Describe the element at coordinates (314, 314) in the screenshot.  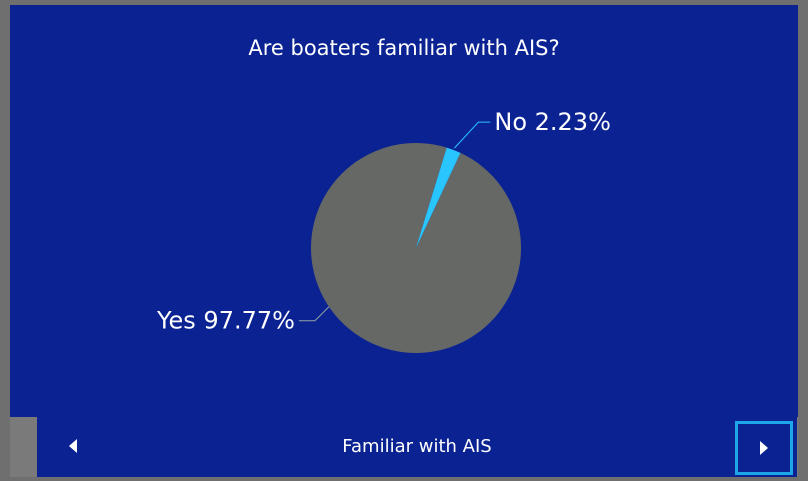
I see `leader-line-yes` at that location.